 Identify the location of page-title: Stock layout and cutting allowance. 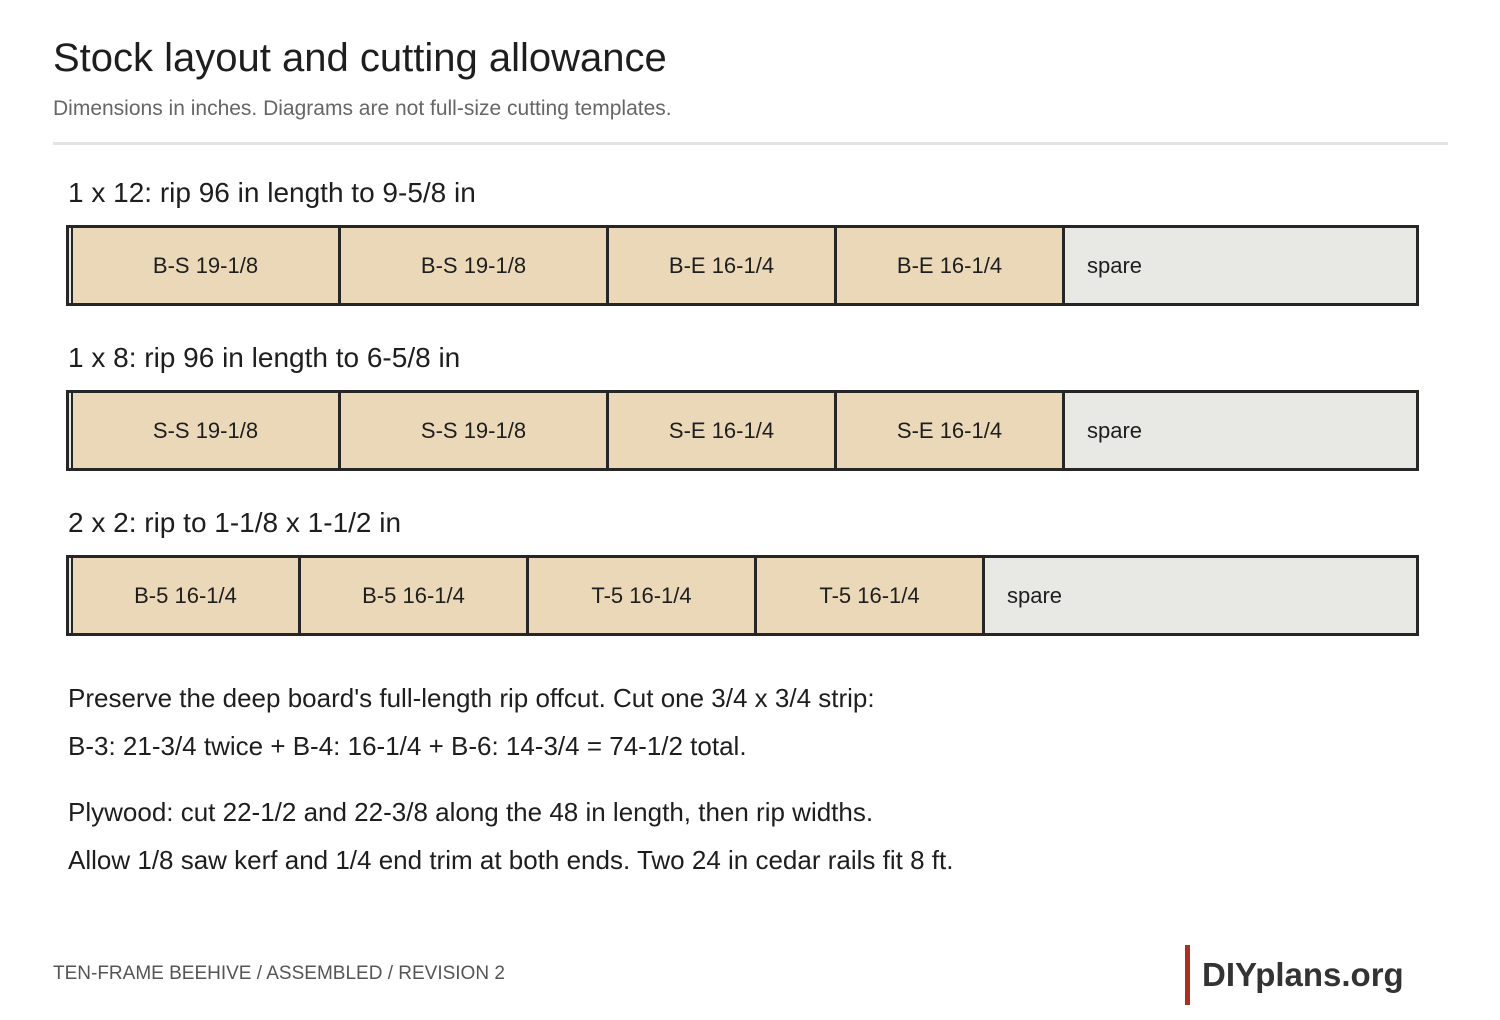
(360, 58).